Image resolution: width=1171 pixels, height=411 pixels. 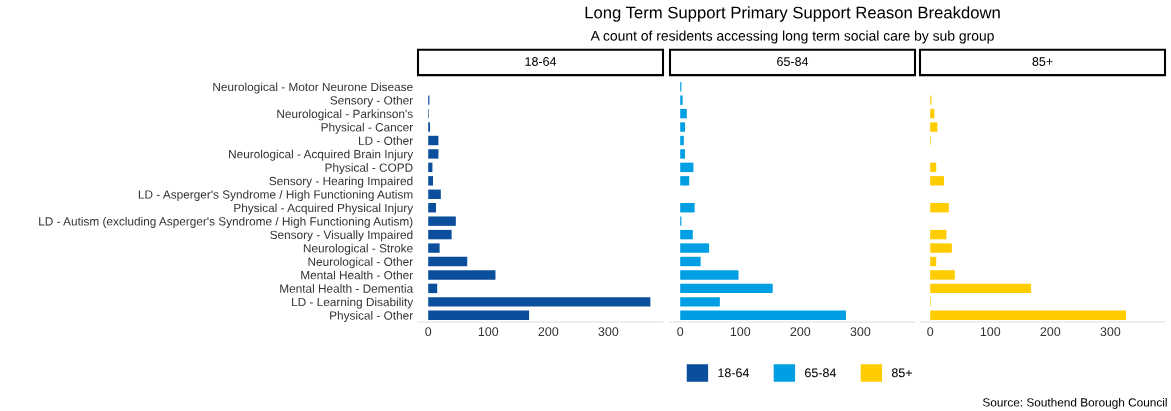 What do you see at coordinates (386, 140) in the screenshot?
I see `y-tick-label: LD - Other` at bounding box center [386, 140].